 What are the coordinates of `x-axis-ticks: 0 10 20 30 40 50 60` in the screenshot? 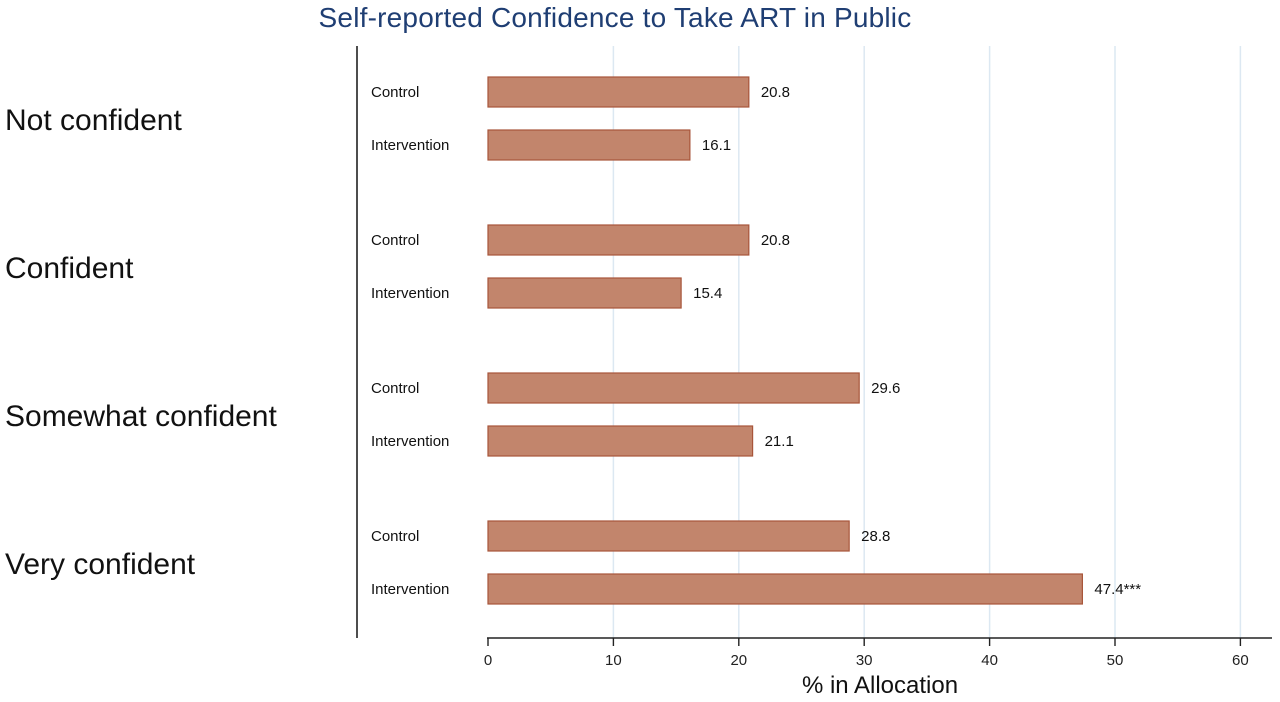 It's located at (866, 653).